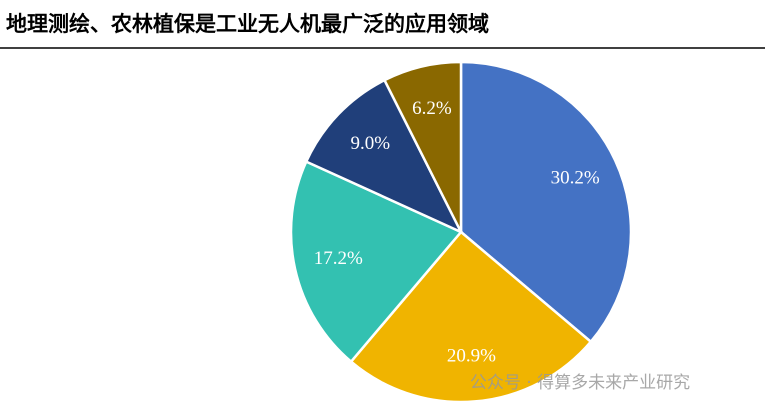 The width and height of the screenshot is (765, 412). Describe the element at coordinates (338, 258) in the screenshot. I see `data-label: 17.2%` at that location.